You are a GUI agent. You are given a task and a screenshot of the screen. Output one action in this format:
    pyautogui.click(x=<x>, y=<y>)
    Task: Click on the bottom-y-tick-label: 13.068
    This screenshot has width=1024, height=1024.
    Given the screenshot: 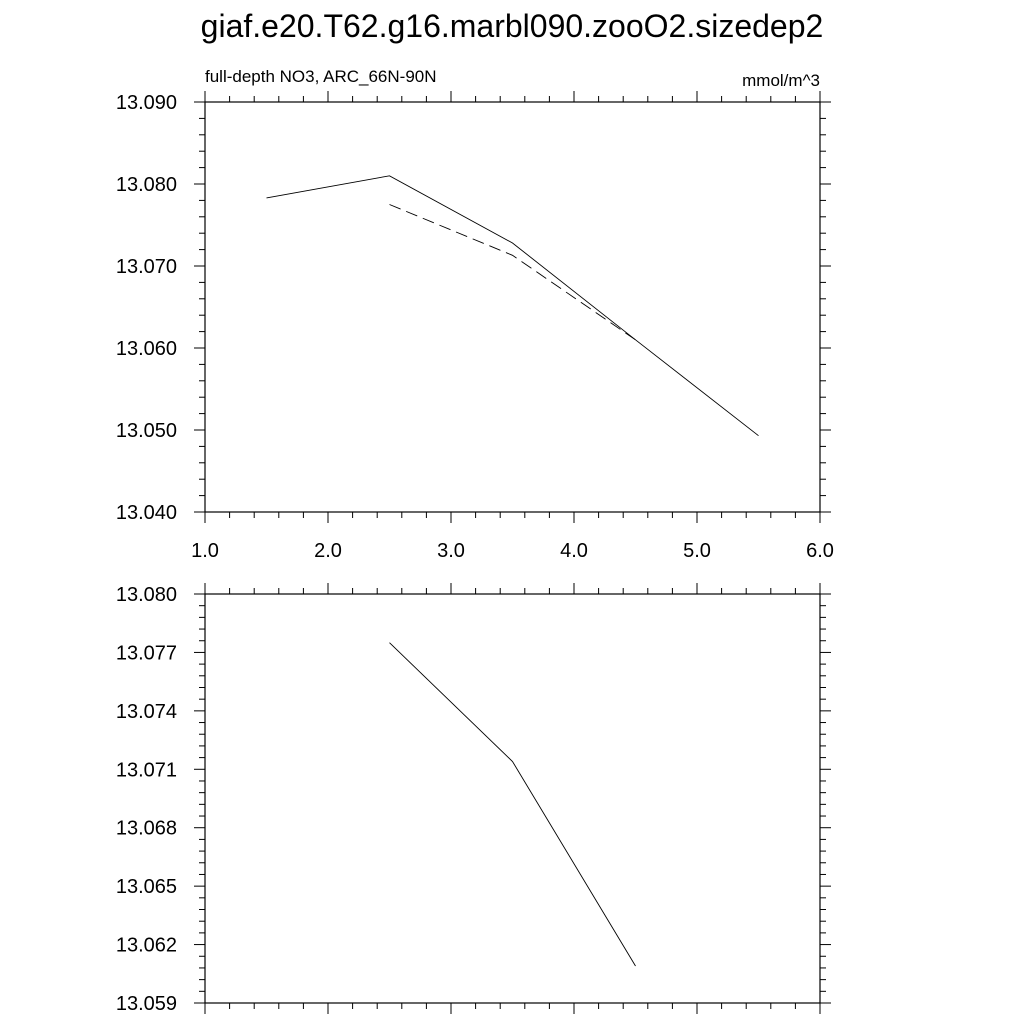 What is the action you would take?
    pyautogui.click(x=146, y=829)
    